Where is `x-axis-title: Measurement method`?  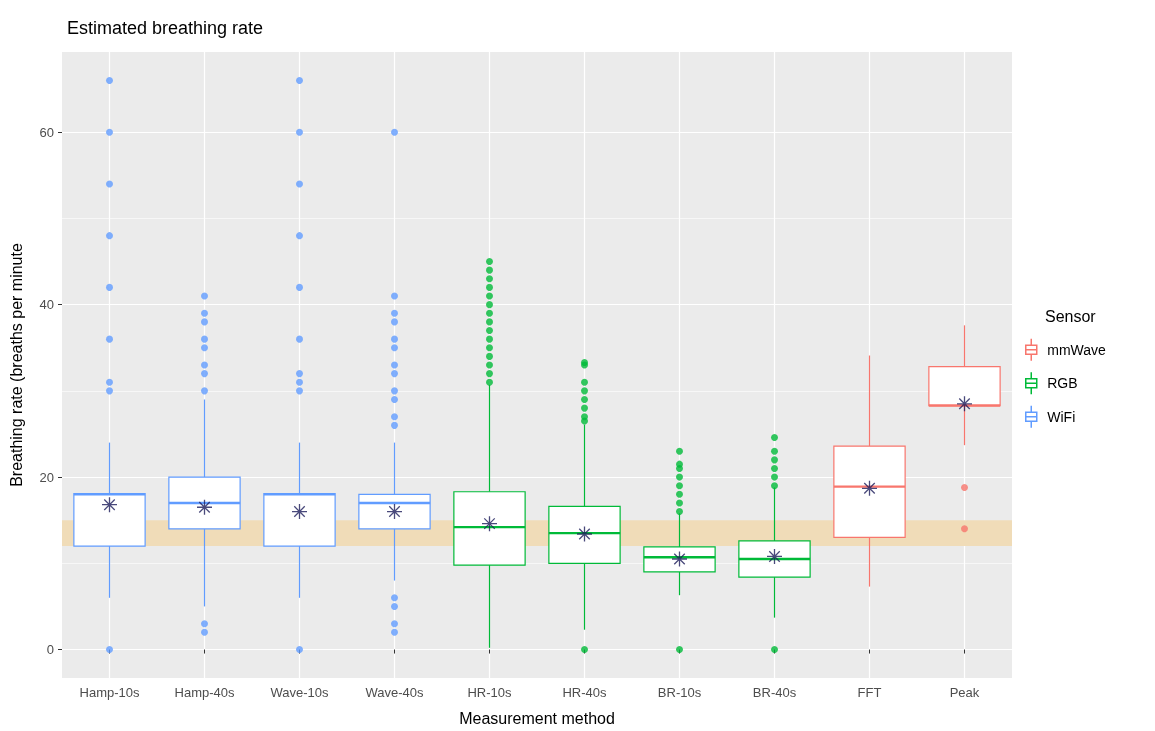 x-axis-title: Measurement method is located at coordinates (537, 718).